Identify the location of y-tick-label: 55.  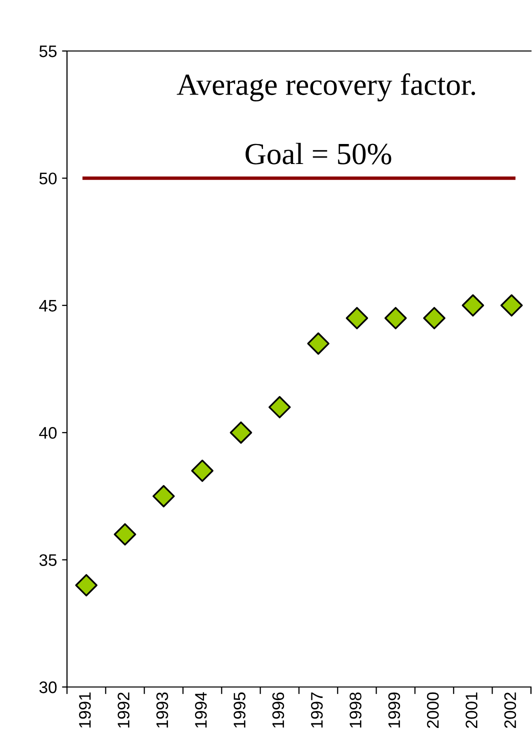
(48, 52).